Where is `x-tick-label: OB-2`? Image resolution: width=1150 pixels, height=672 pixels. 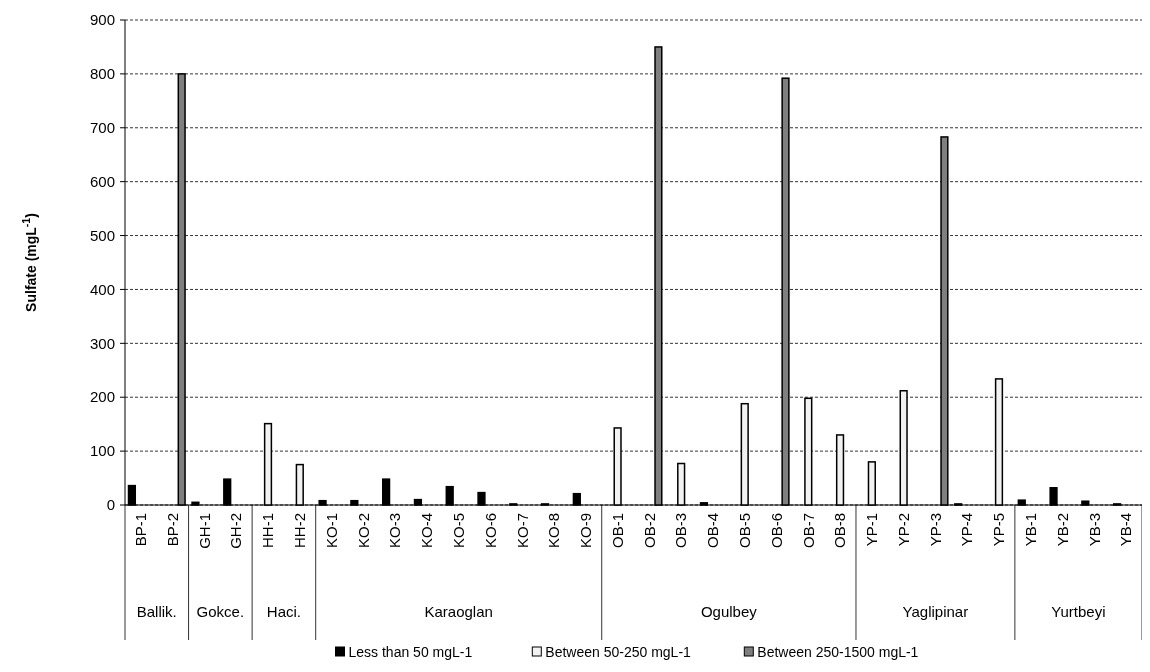 x-tick-label: OB-2 is located at coordinates (649, 531).